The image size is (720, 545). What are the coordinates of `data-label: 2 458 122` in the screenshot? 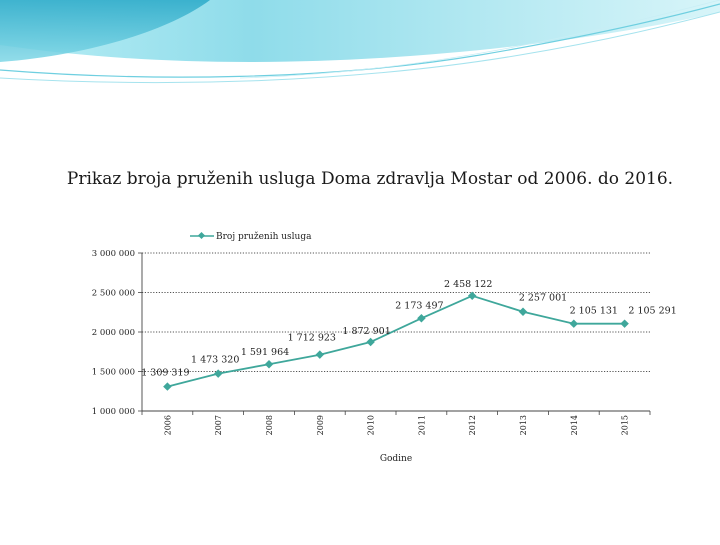 It's located at (468, 284).